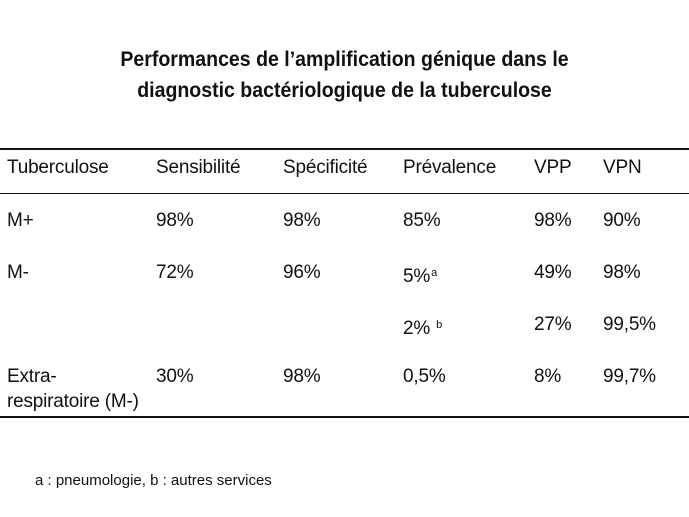 The width and height of the screenshot is (689, 517). I want to click on header-tuberculose: Tuberculose, so click(58, 167).